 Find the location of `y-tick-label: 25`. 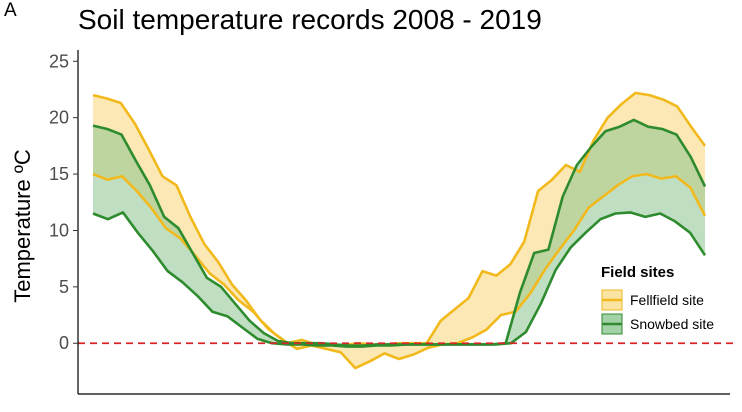

y-tick-label: 25 is located at coordinates (59, 61).